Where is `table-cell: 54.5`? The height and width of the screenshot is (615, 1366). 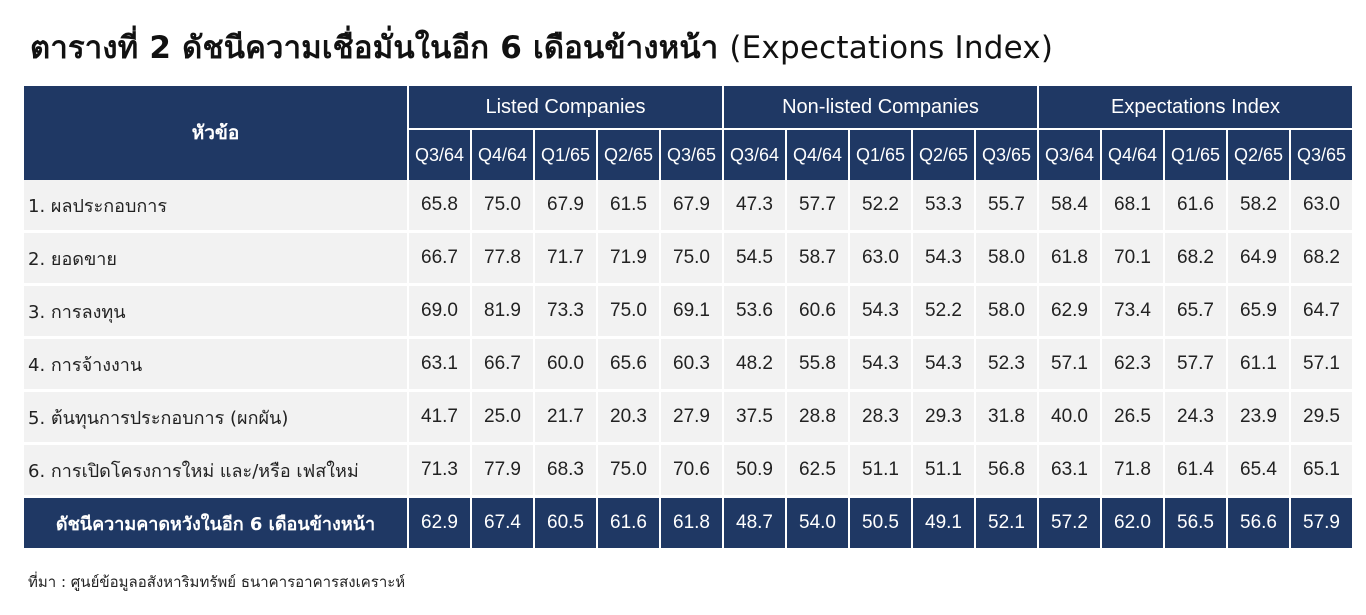
table-cell: 54.5 is located at coordinates (754, 259).